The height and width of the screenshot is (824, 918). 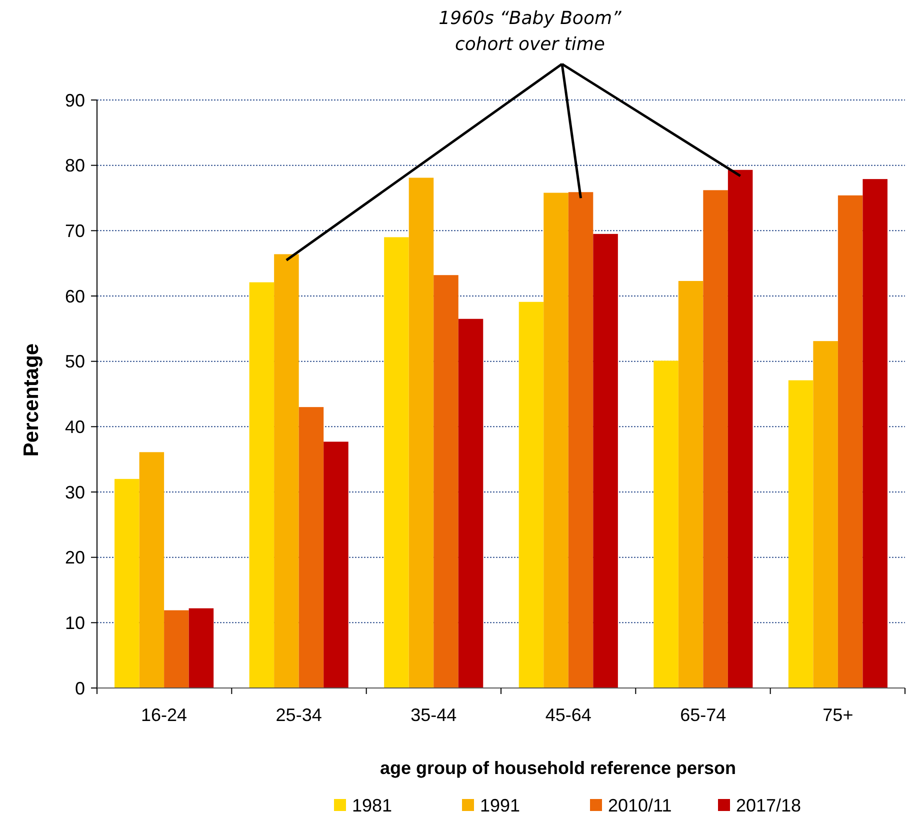 I want to click on x-tick-label: 35-44, so click(x=433, y=715).